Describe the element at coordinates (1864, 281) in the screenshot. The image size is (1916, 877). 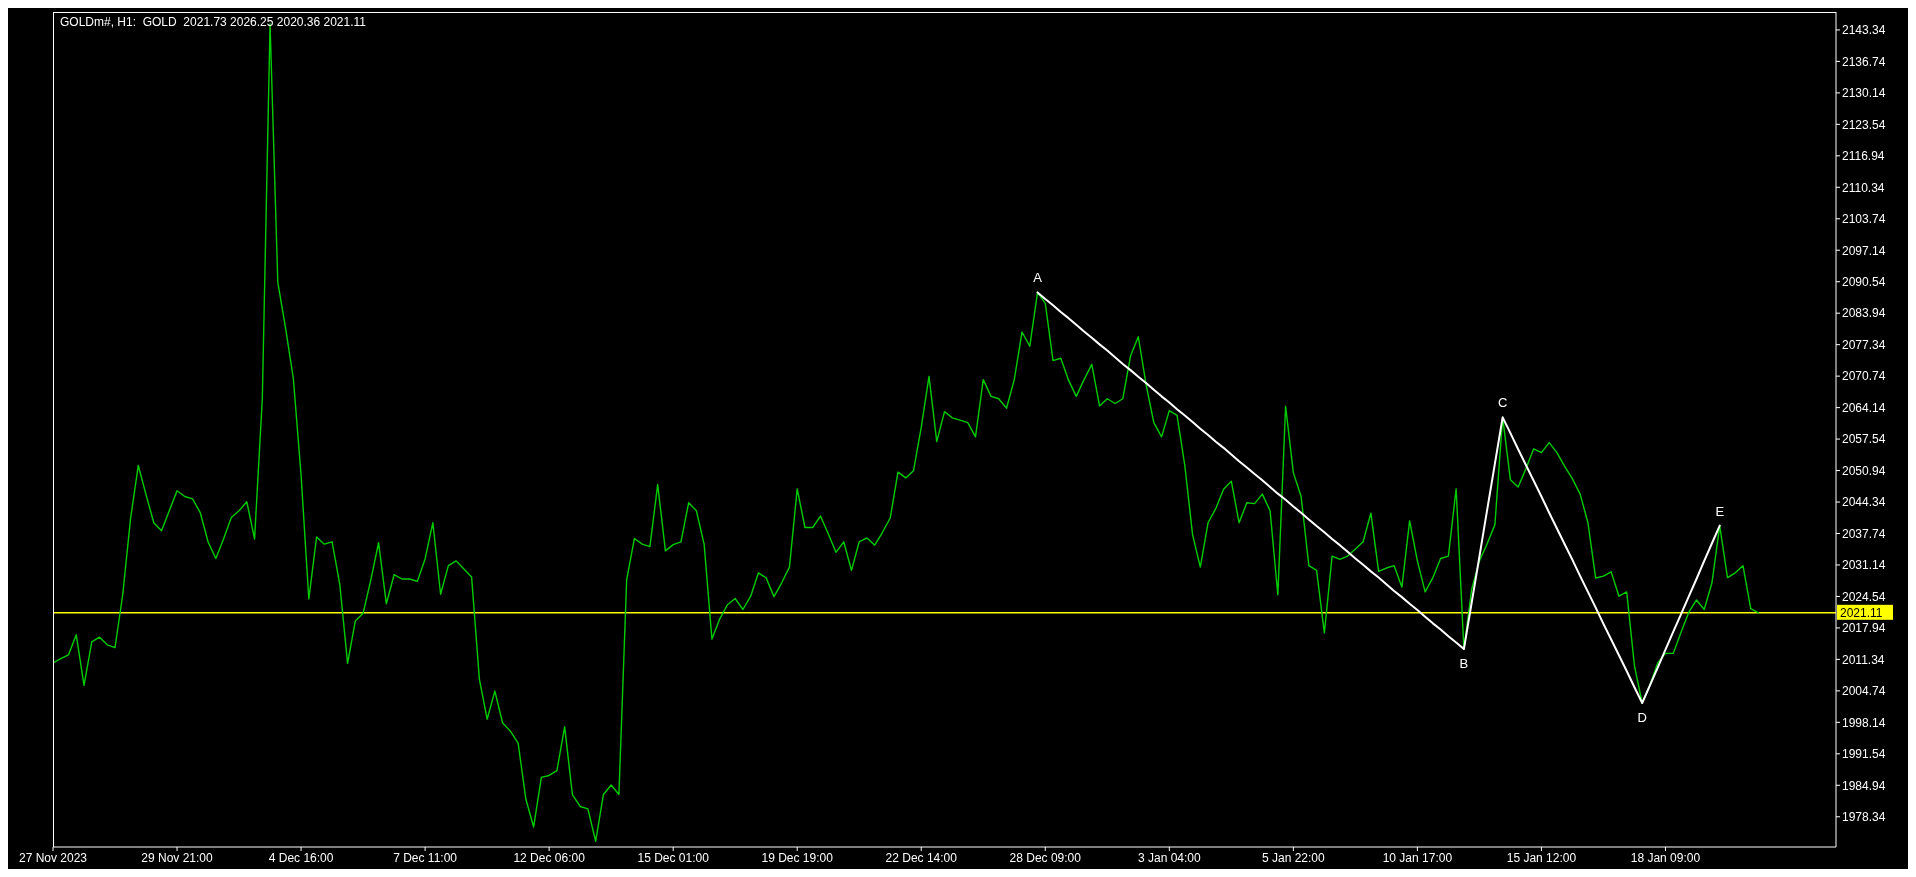
I see `y-tick-label: 2090.54` at that location.